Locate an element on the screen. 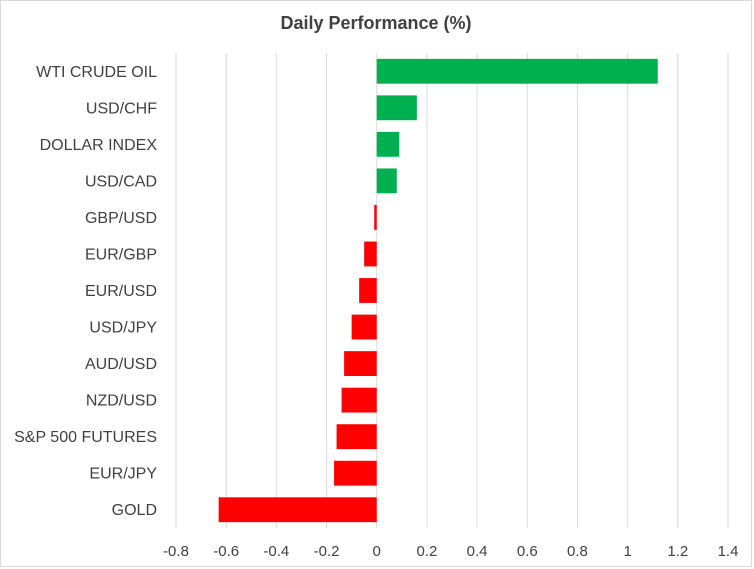 This screenshot has height=569, width=754. x-tick-label: -0.2 is located at coordinates (327, 551).